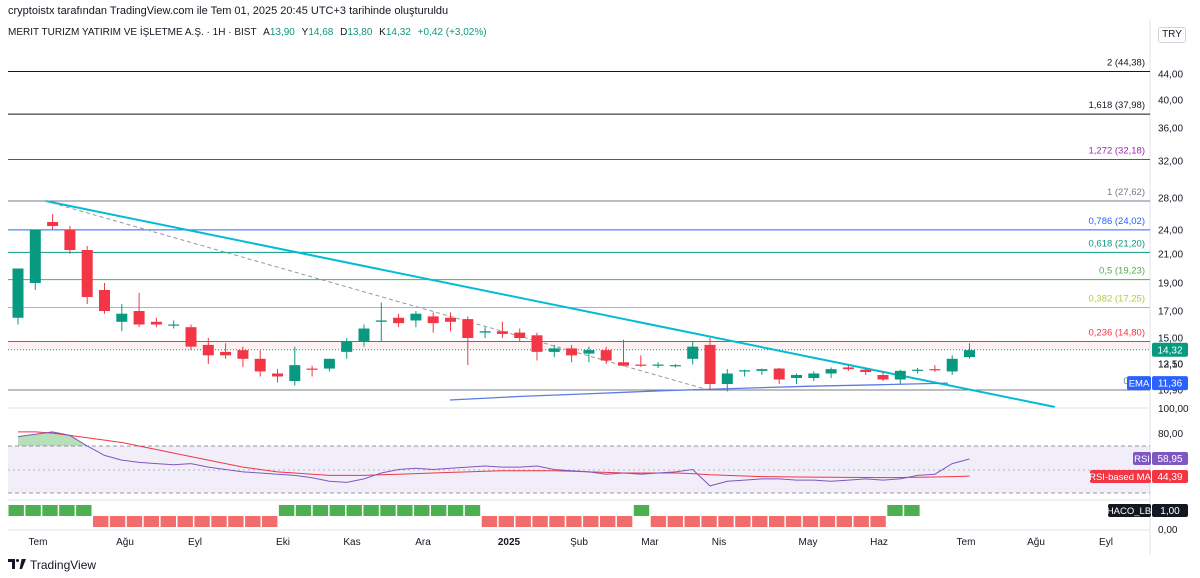 Image resolution: width=1200 pixels, height=578 pixels. Describe the element at coordinates (579, 542) in the screenshot. I see `time-tick-label: Şub` at that location.